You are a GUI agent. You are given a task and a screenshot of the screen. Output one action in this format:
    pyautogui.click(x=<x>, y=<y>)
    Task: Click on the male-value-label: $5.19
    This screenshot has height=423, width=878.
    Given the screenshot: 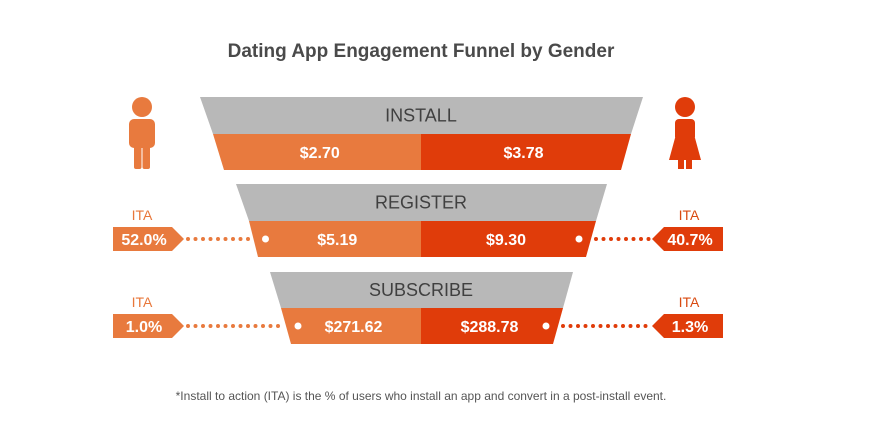 What is the action you would take?
    pyautogui.click(x=337, y=240)
    